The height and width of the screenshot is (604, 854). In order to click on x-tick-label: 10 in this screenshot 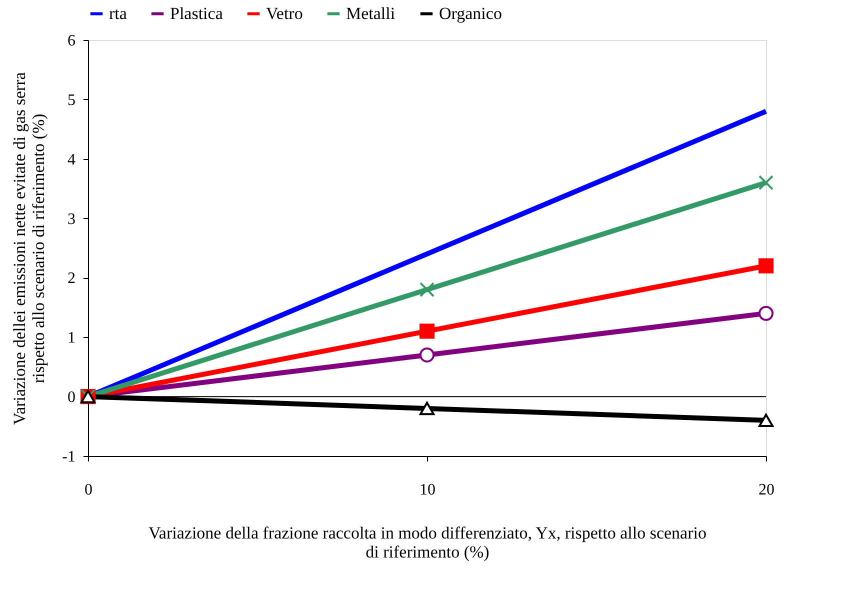, I will do `click(428, 490)`.